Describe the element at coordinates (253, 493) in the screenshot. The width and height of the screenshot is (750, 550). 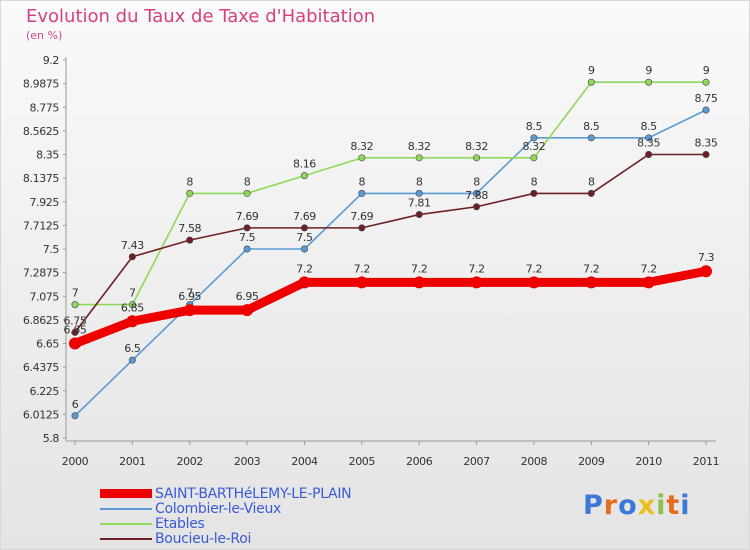
I see `legend-label: SAINT-BARTHéLEMY-LE-PLAIN` at that location.